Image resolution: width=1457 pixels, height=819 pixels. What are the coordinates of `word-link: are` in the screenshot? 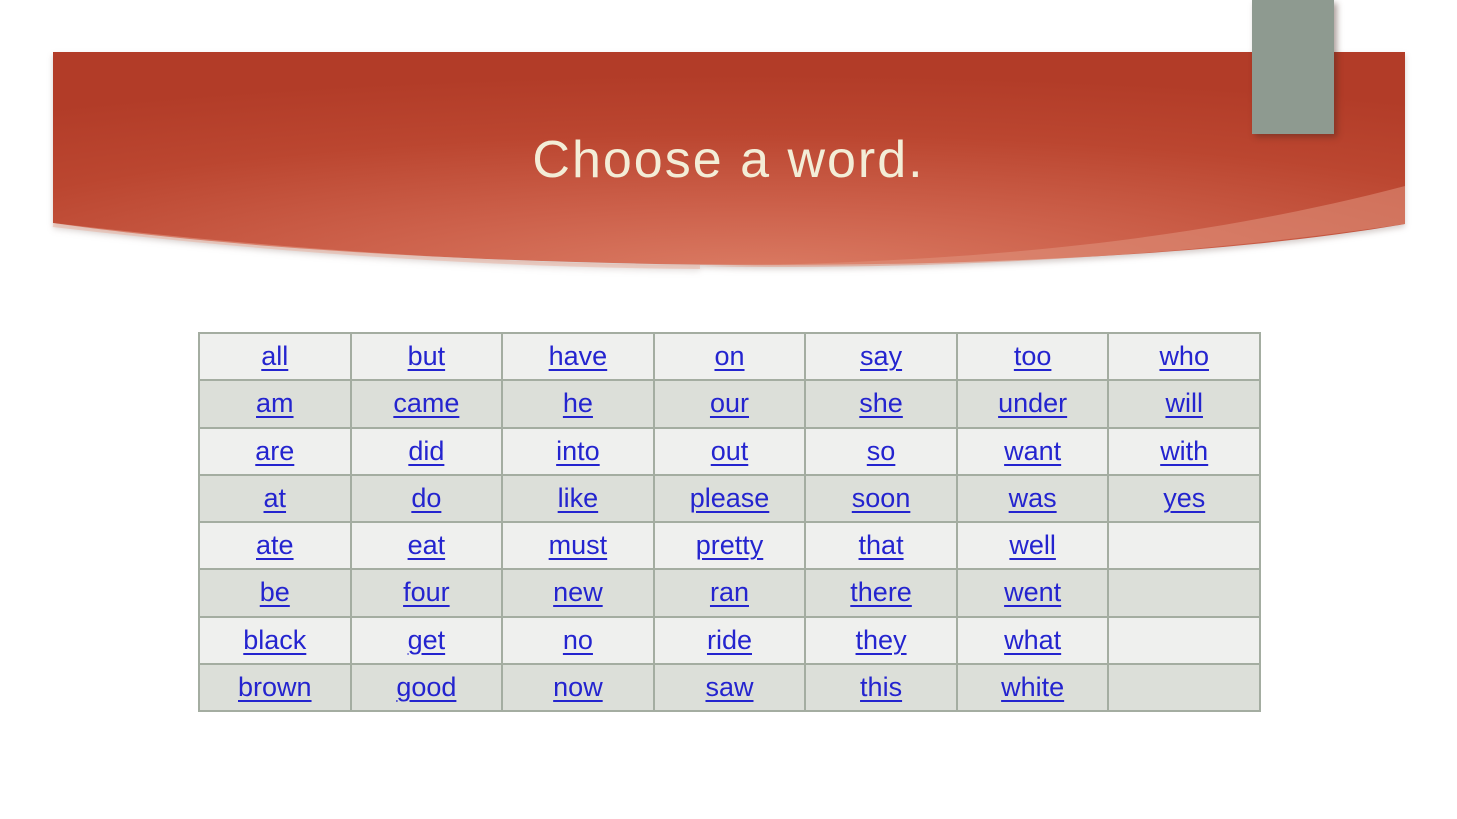 It's located at (275, 450).